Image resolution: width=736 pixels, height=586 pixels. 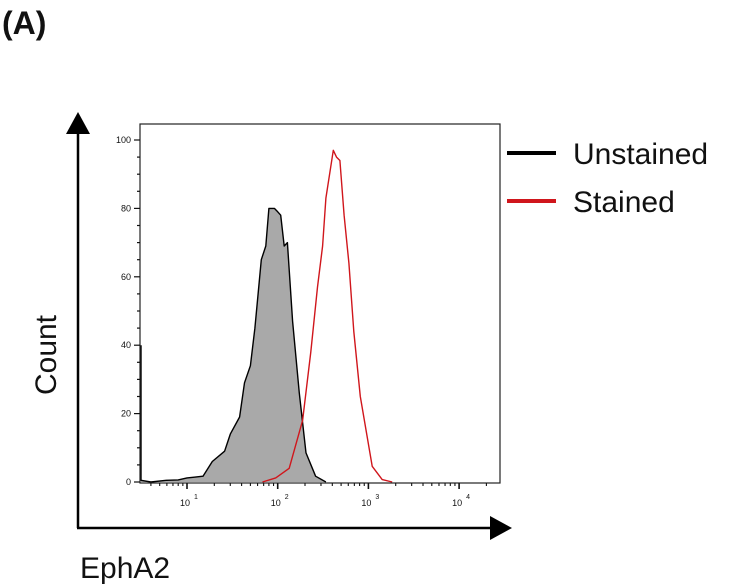 I want to click on legend-label-unstained: Unstained, so click(x=640, y=154).